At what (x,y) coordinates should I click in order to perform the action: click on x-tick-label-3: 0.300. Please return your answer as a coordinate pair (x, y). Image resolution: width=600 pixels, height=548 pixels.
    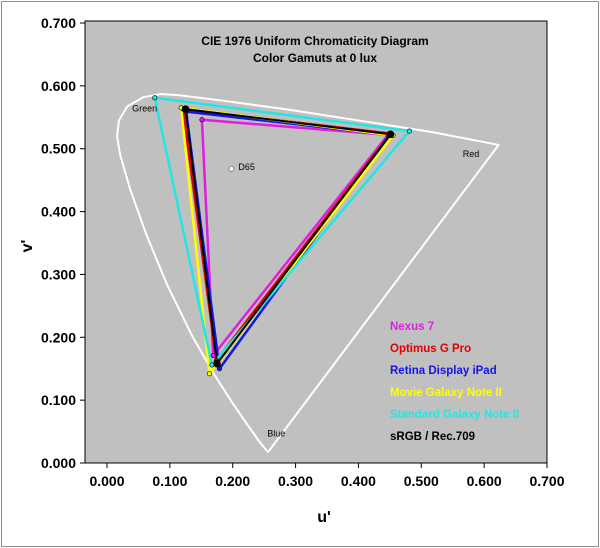
    Looking at the image, I should click on (295, 481).